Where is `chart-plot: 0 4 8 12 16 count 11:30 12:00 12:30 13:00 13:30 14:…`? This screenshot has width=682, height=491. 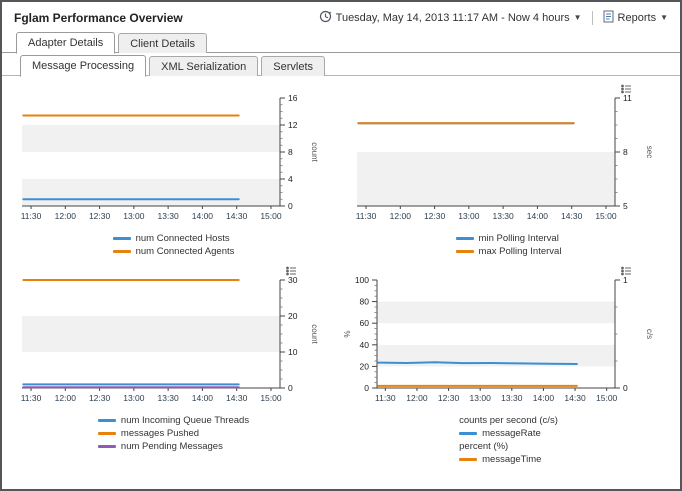 chart-plot: 0 4 8 12 16 count 11:30 12:00 12:30 13:00 13:30 14:… is located at coordinates (170, 157).